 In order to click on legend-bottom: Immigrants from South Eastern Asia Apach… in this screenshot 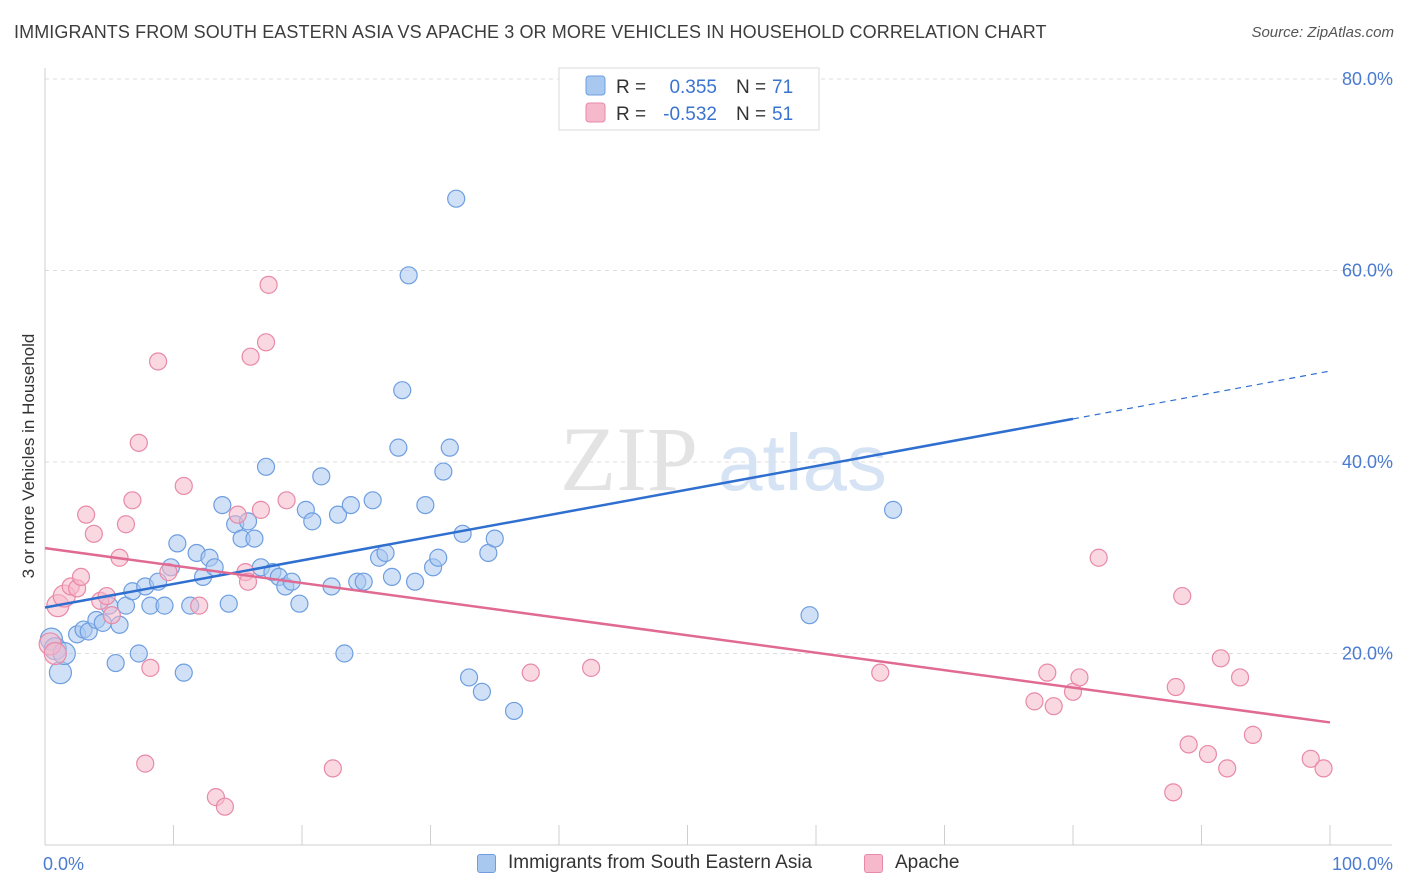, I will do `click(703, 865)`.